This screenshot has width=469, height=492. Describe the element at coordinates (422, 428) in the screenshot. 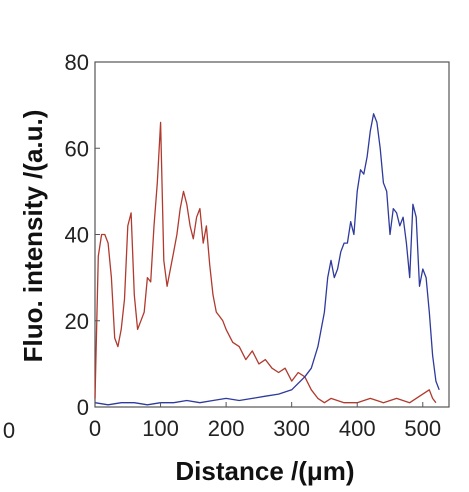

I see `x-tick-label: 500` at that location.